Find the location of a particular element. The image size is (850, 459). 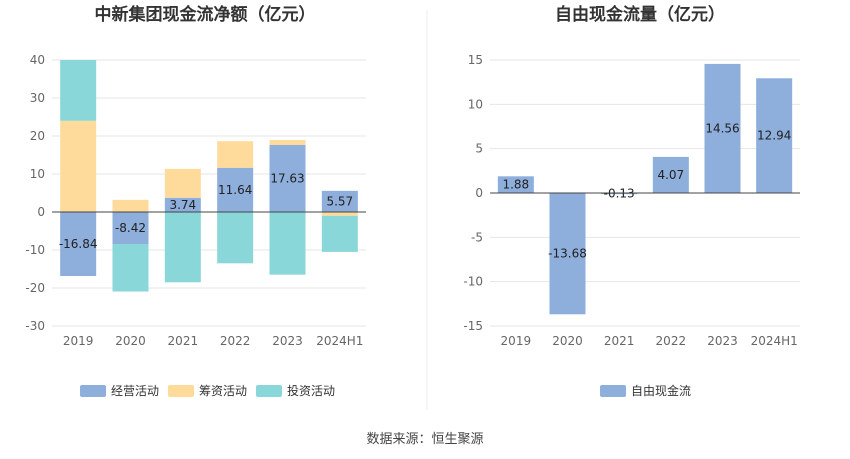

bar-0-2023 is located at coordinates (287, 178).